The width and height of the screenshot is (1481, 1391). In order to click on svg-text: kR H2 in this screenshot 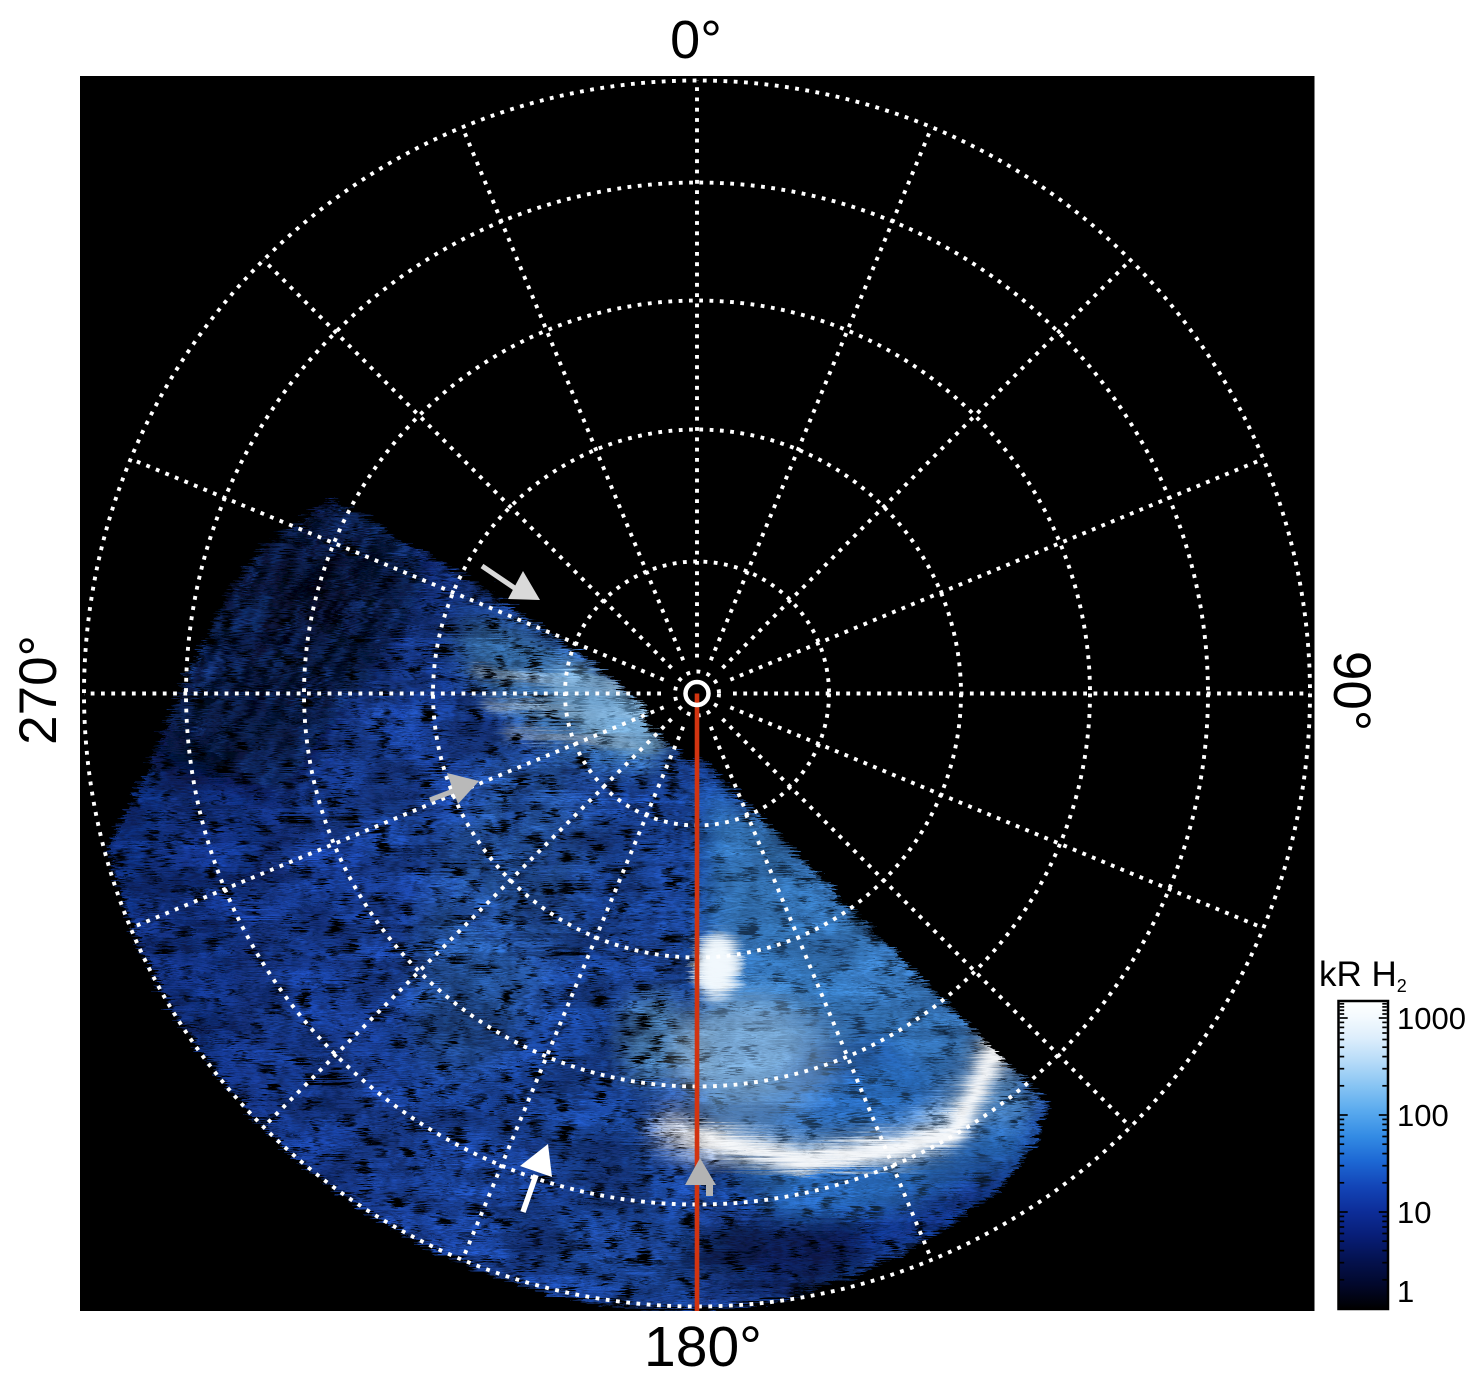, I will do `click(1363, 975)`.